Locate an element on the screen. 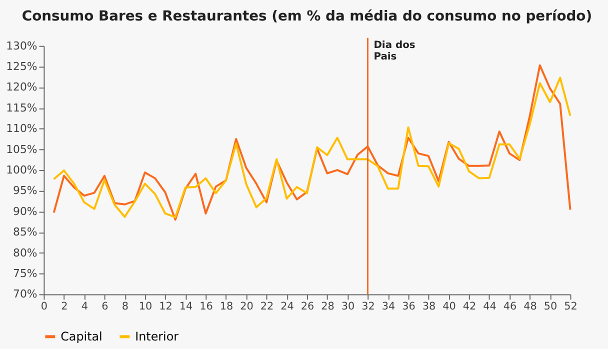 The width and height of the screenshot is (608, 353). x-tick-label: 32 is located at coordinates (368, 306).